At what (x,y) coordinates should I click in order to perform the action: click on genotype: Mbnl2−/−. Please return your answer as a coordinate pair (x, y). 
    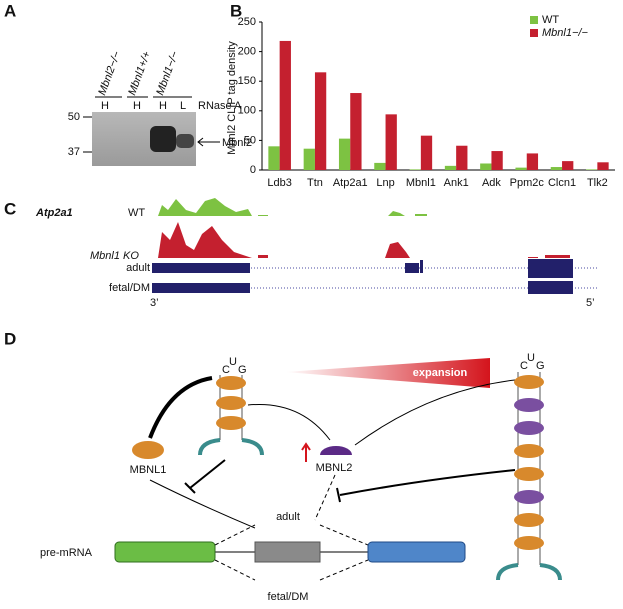
    Looking at the image, I should click on (109, 73).